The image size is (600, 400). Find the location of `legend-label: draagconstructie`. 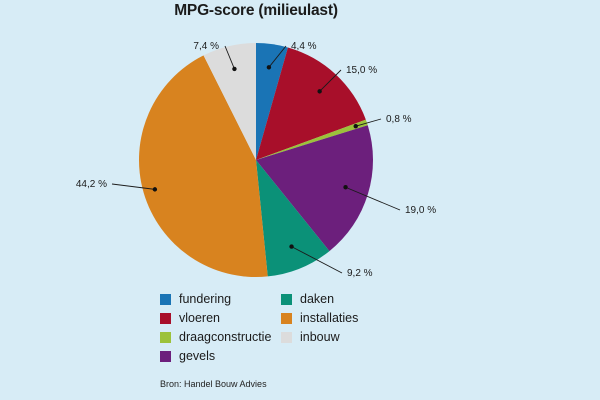

legend-label: draagconstructie is located at coordinates (225, 337).